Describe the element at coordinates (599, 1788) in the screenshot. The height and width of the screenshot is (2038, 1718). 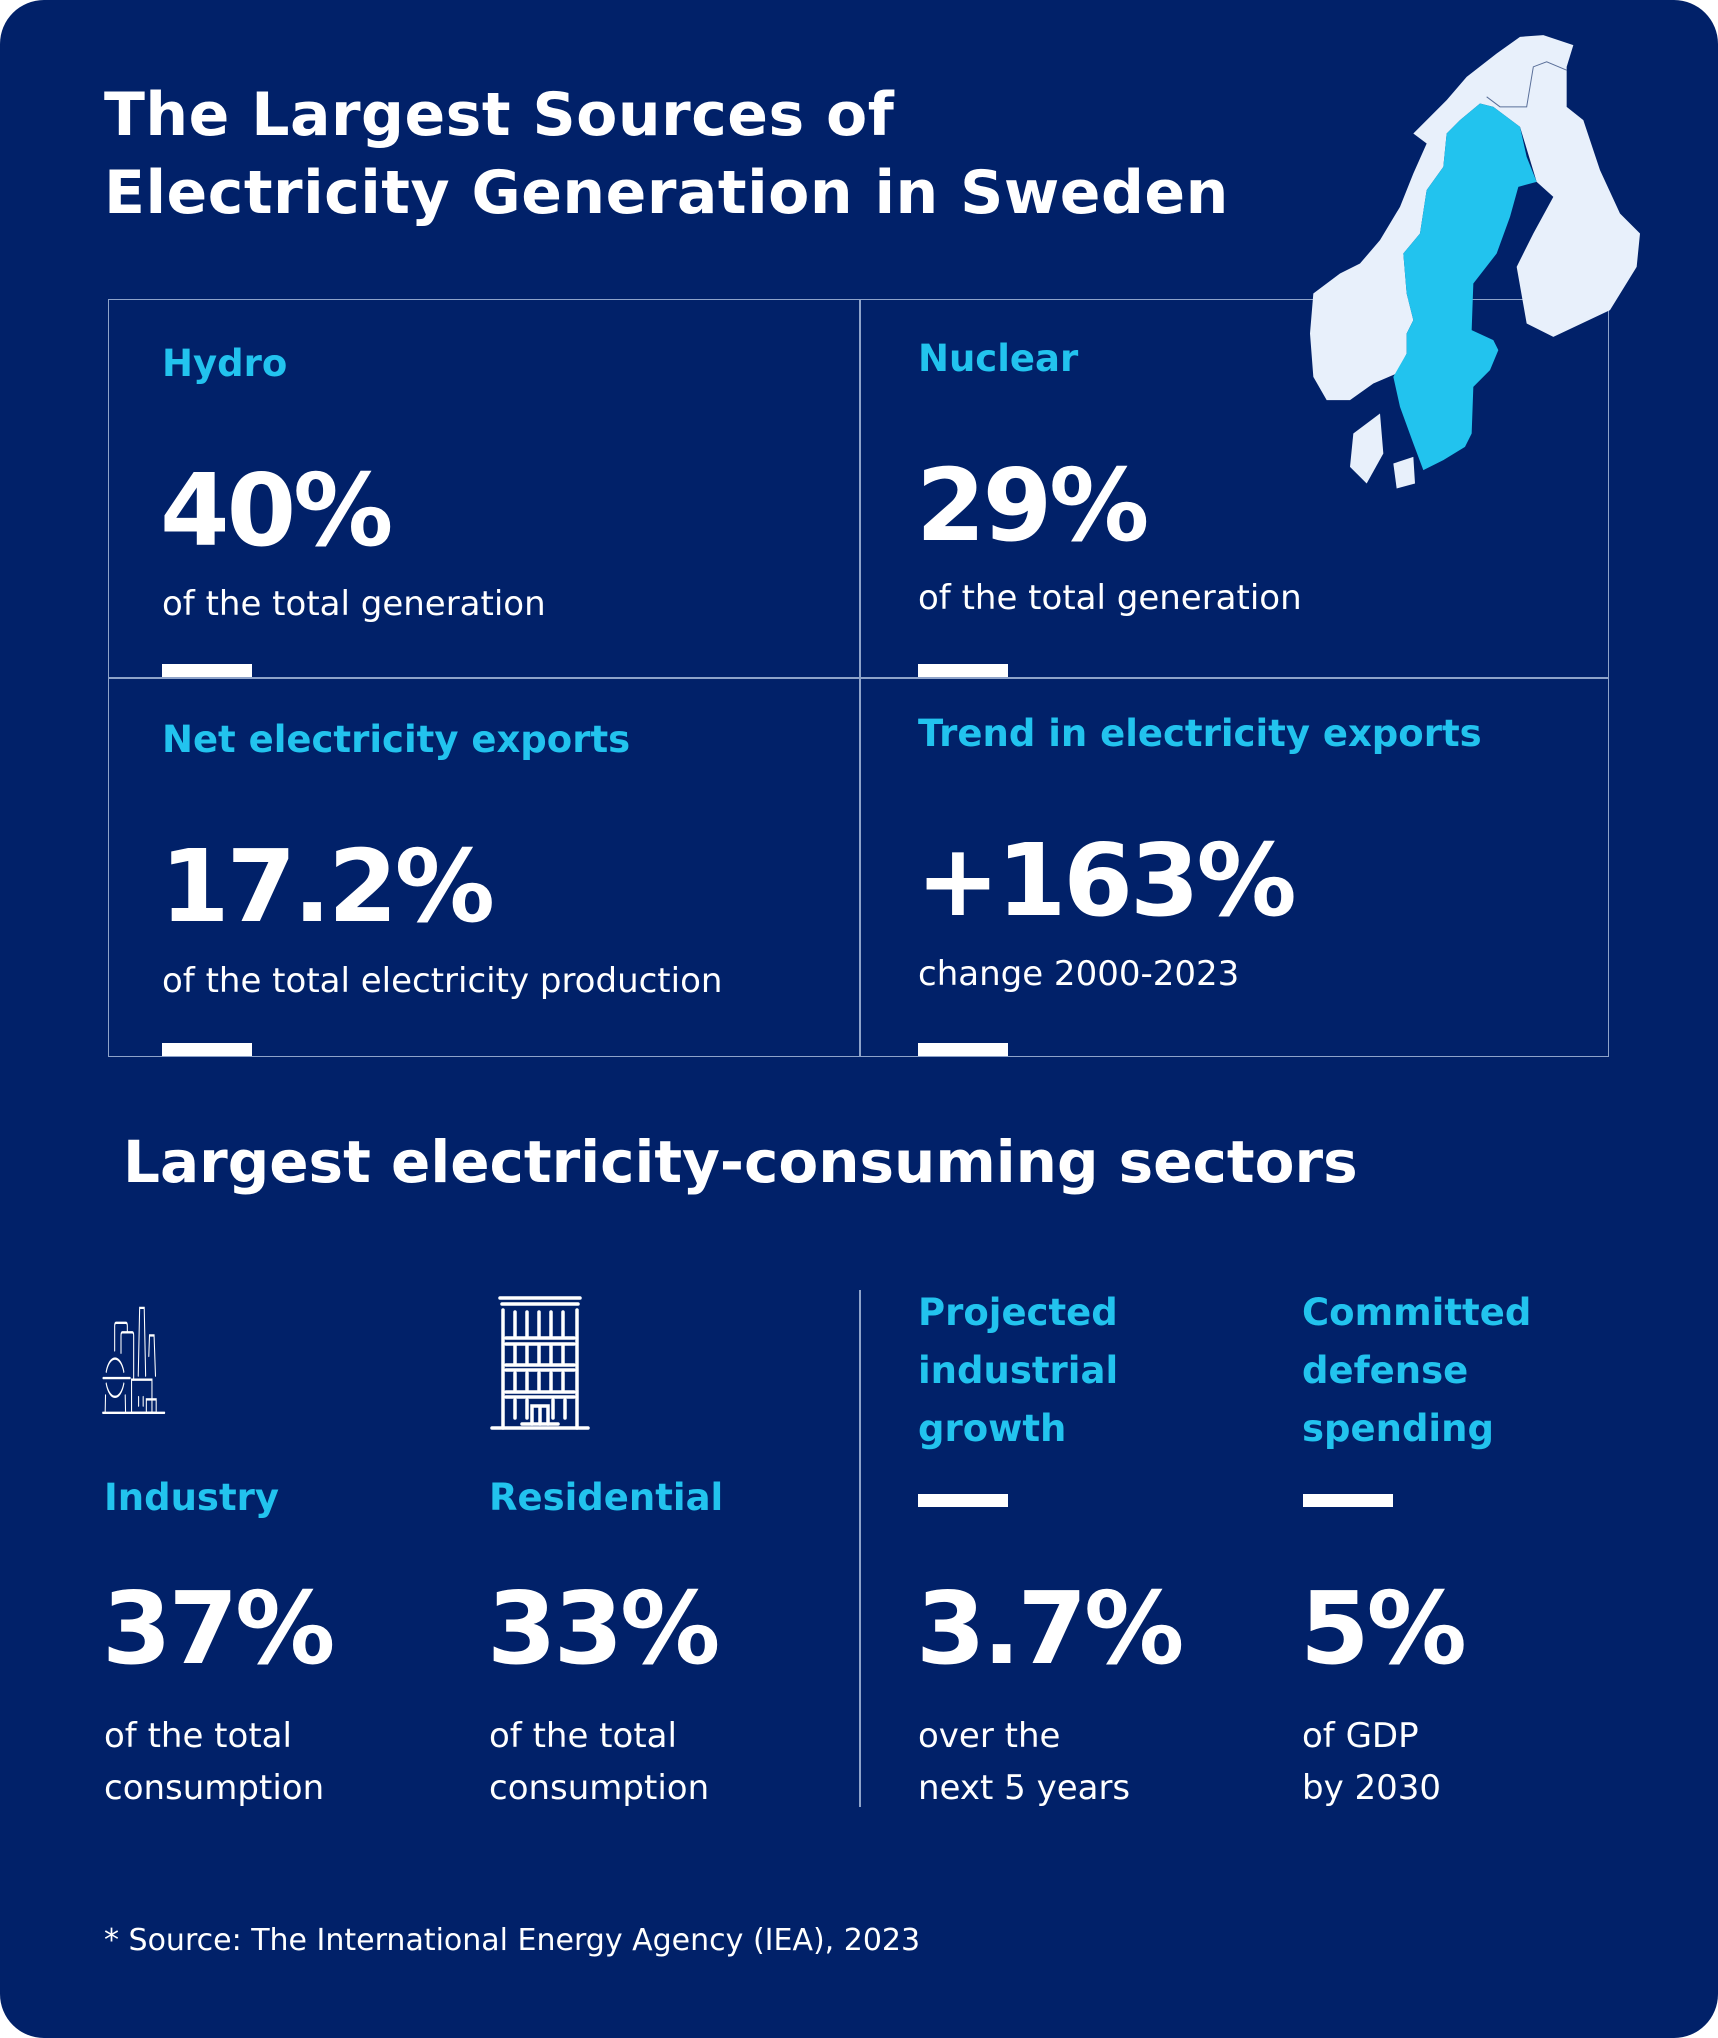
I see `residential-desc-line-2: consumption` at that location.